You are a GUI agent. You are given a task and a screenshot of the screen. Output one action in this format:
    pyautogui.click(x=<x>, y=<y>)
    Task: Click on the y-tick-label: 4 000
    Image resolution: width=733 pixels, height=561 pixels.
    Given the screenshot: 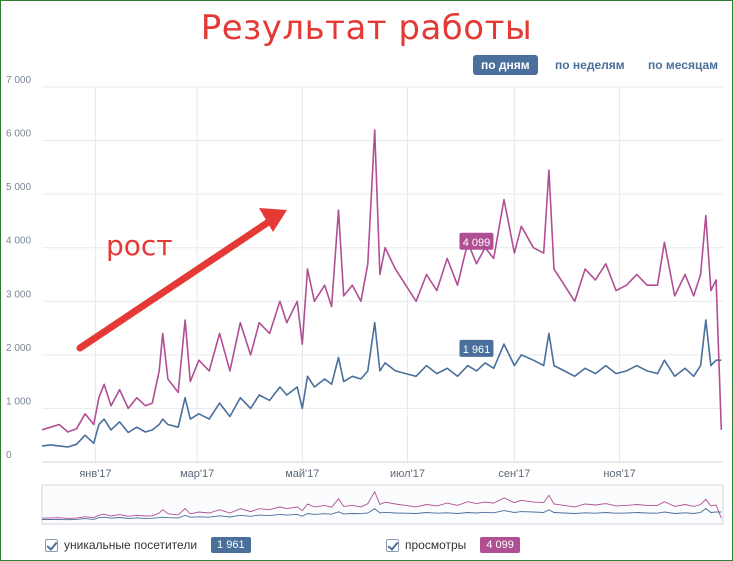 What is the action you would take?
    pyautogui.click(x=18, y=241)
    